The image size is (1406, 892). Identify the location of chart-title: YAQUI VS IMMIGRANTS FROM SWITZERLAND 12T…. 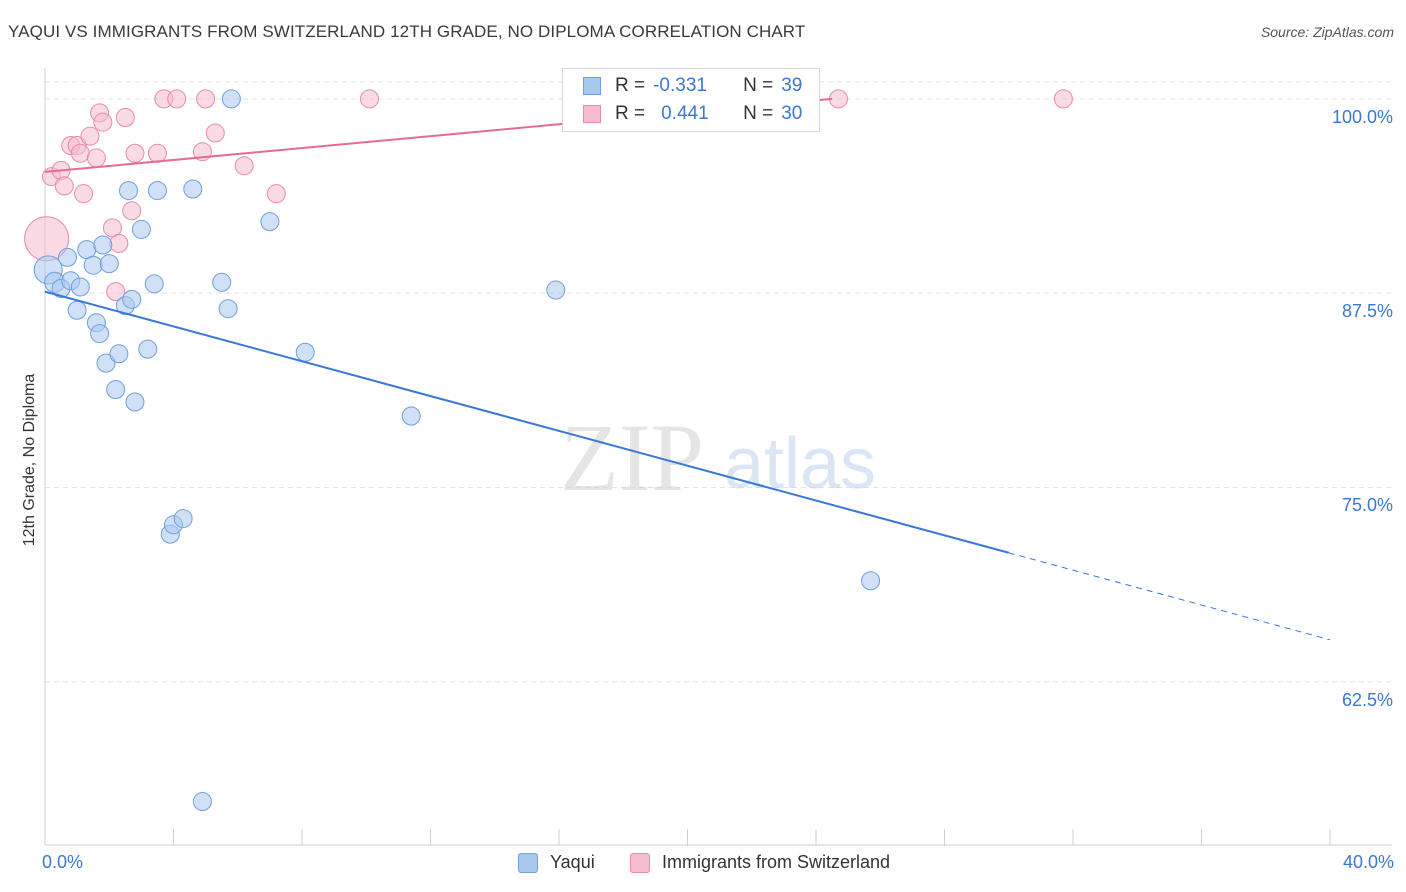
(407, 31).